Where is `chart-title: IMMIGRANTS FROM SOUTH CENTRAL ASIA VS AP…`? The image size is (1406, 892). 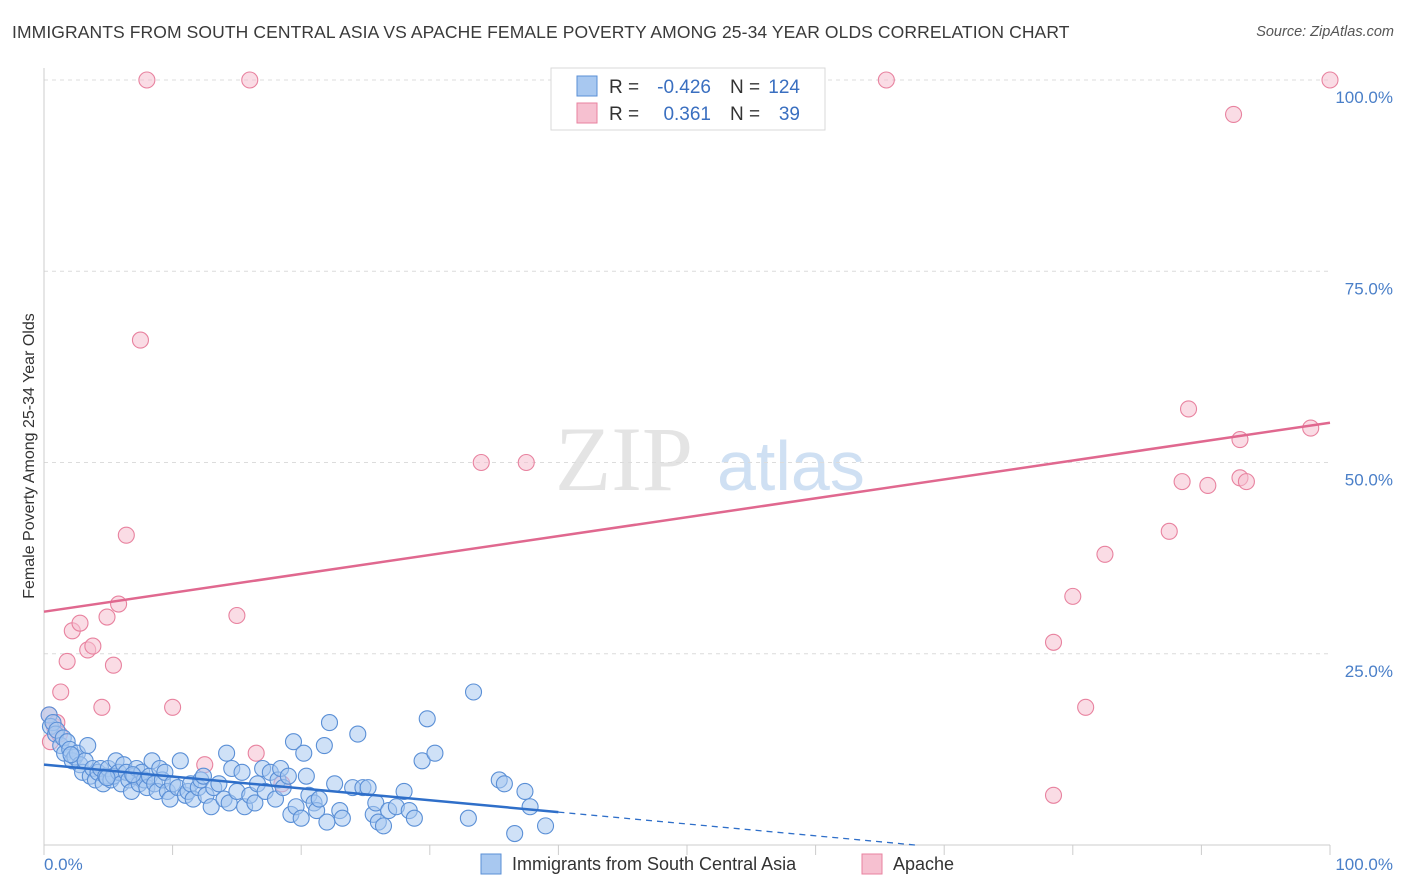 chart-title: IMMIGRANTS FROM SOUTH CENTRAL ASIA VS AP… is located at coordinates (541, 32).